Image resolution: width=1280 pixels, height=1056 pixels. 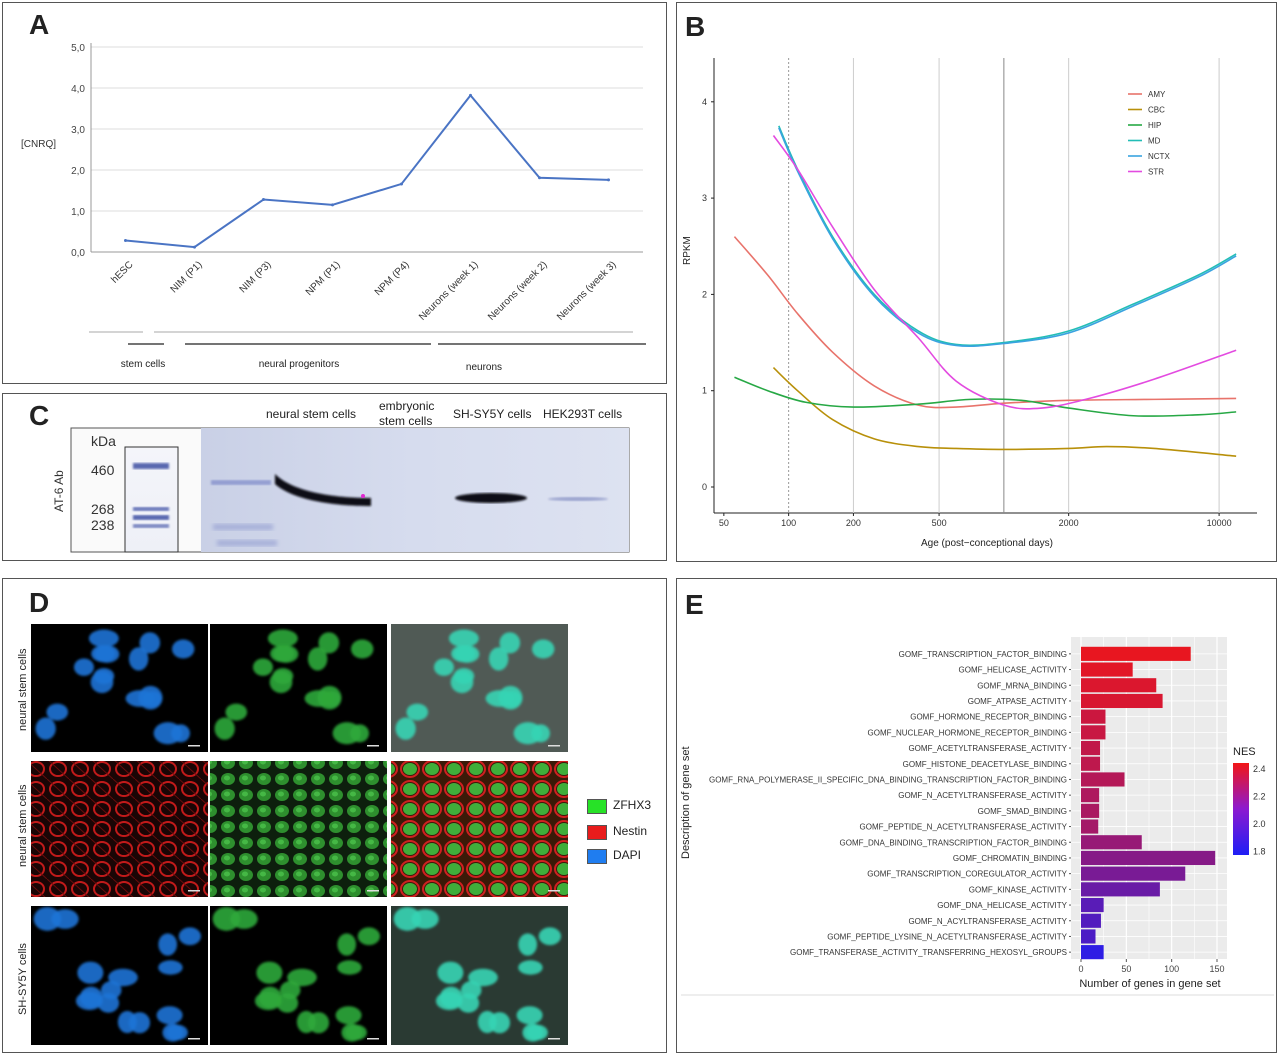 I want to click on panel-c: C kDa 460 268, so click(x=334, y=477).